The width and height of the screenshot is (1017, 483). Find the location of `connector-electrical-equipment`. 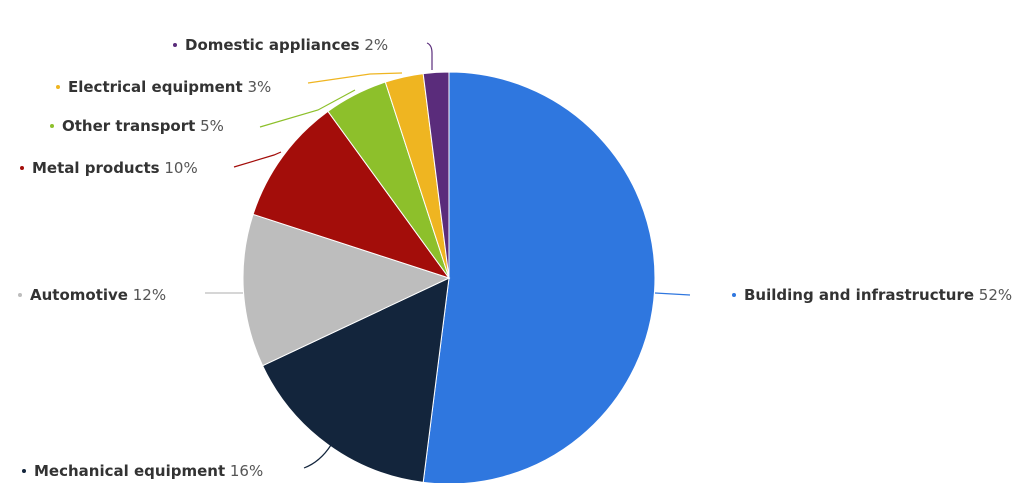

connector-electrical-equipment is located at coordinates (355, 78).